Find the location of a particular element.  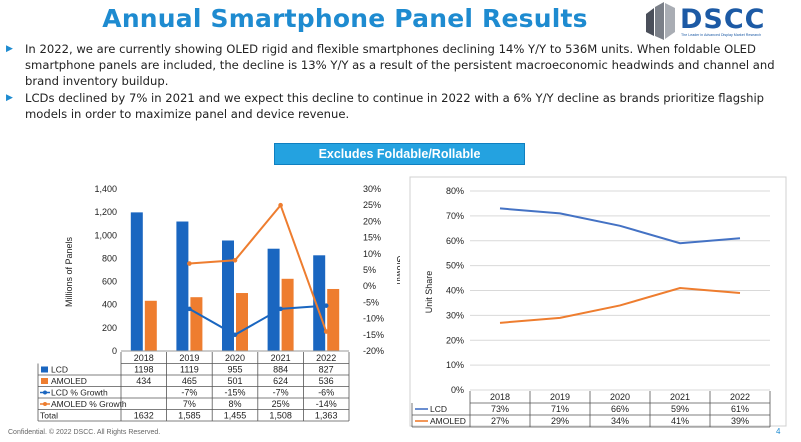

table-cell: 1119 is located at coordinates (189, 370).